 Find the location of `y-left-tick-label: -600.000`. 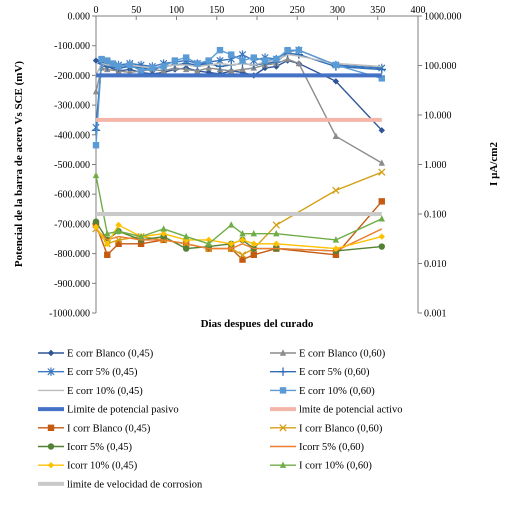

y-left-tick-label: -600.000 is located at coordinates (72, 195).